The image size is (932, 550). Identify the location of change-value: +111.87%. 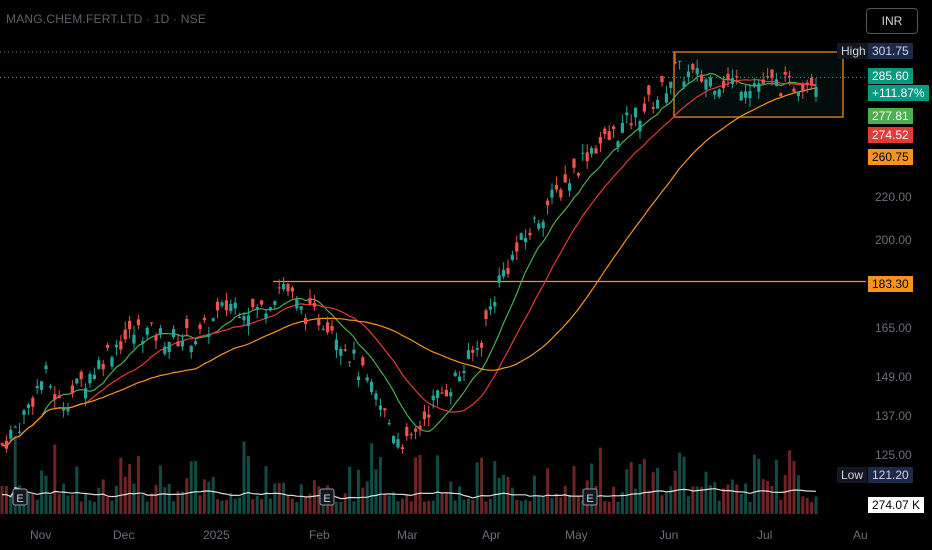
(898, 93).